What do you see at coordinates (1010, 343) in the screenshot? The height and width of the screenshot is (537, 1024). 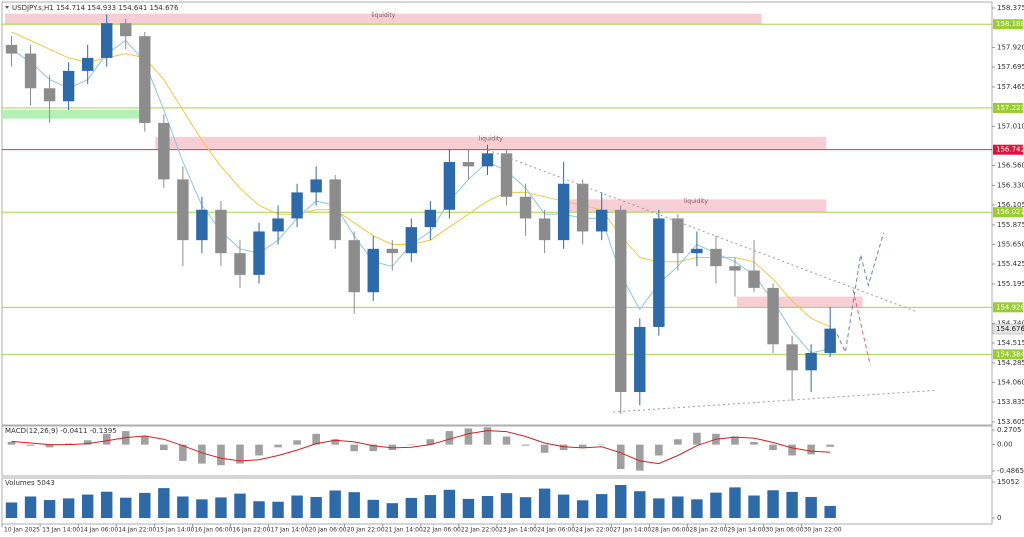 I see `y-tick-label: 154.515` at bounding box center [1010, 343].